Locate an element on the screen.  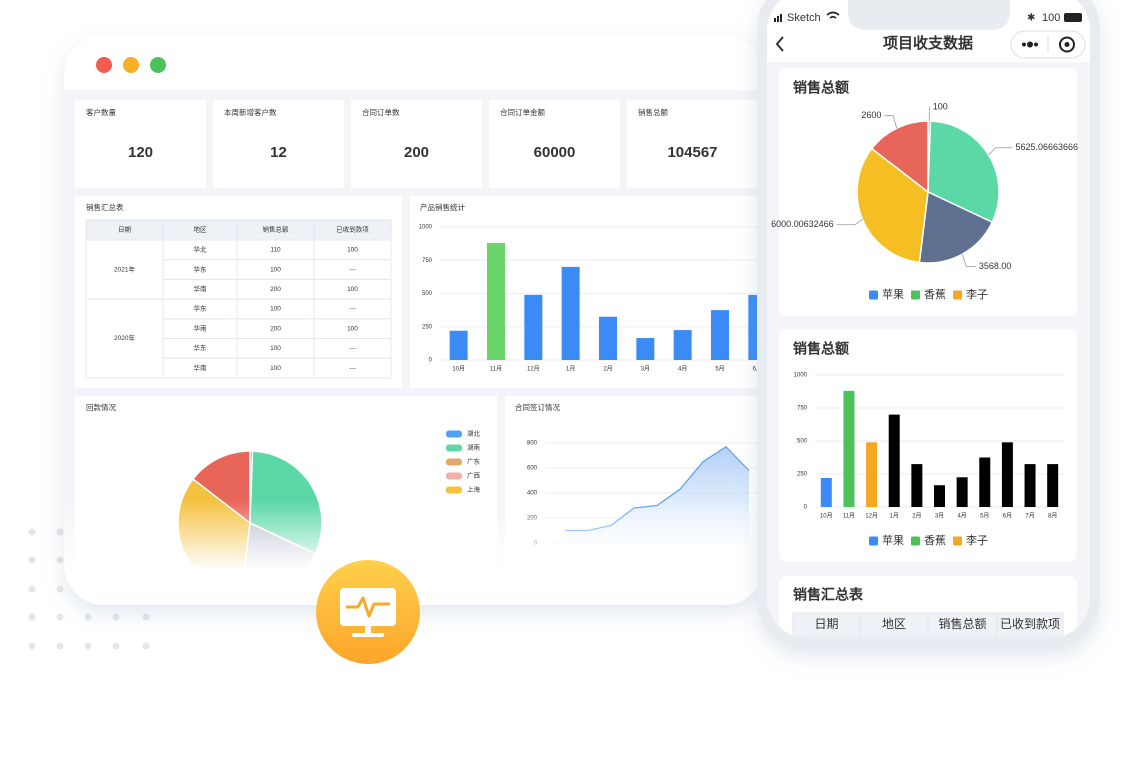
x-tick-label: 6月 is located at coordinates (1007, 516).